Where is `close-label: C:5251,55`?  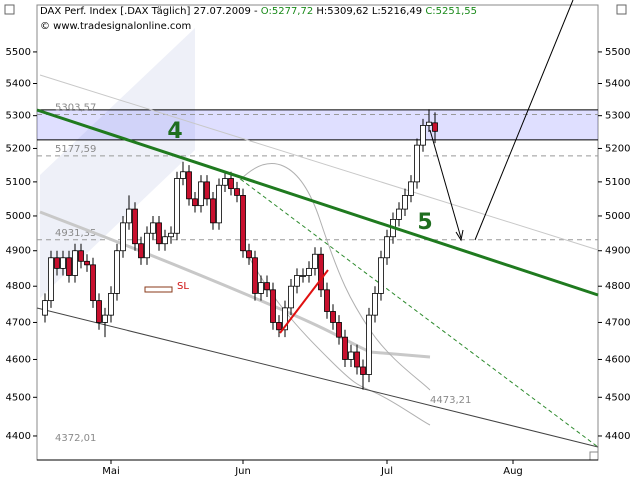
close-label: C:5251,55 is located at coordinates (451, 11).